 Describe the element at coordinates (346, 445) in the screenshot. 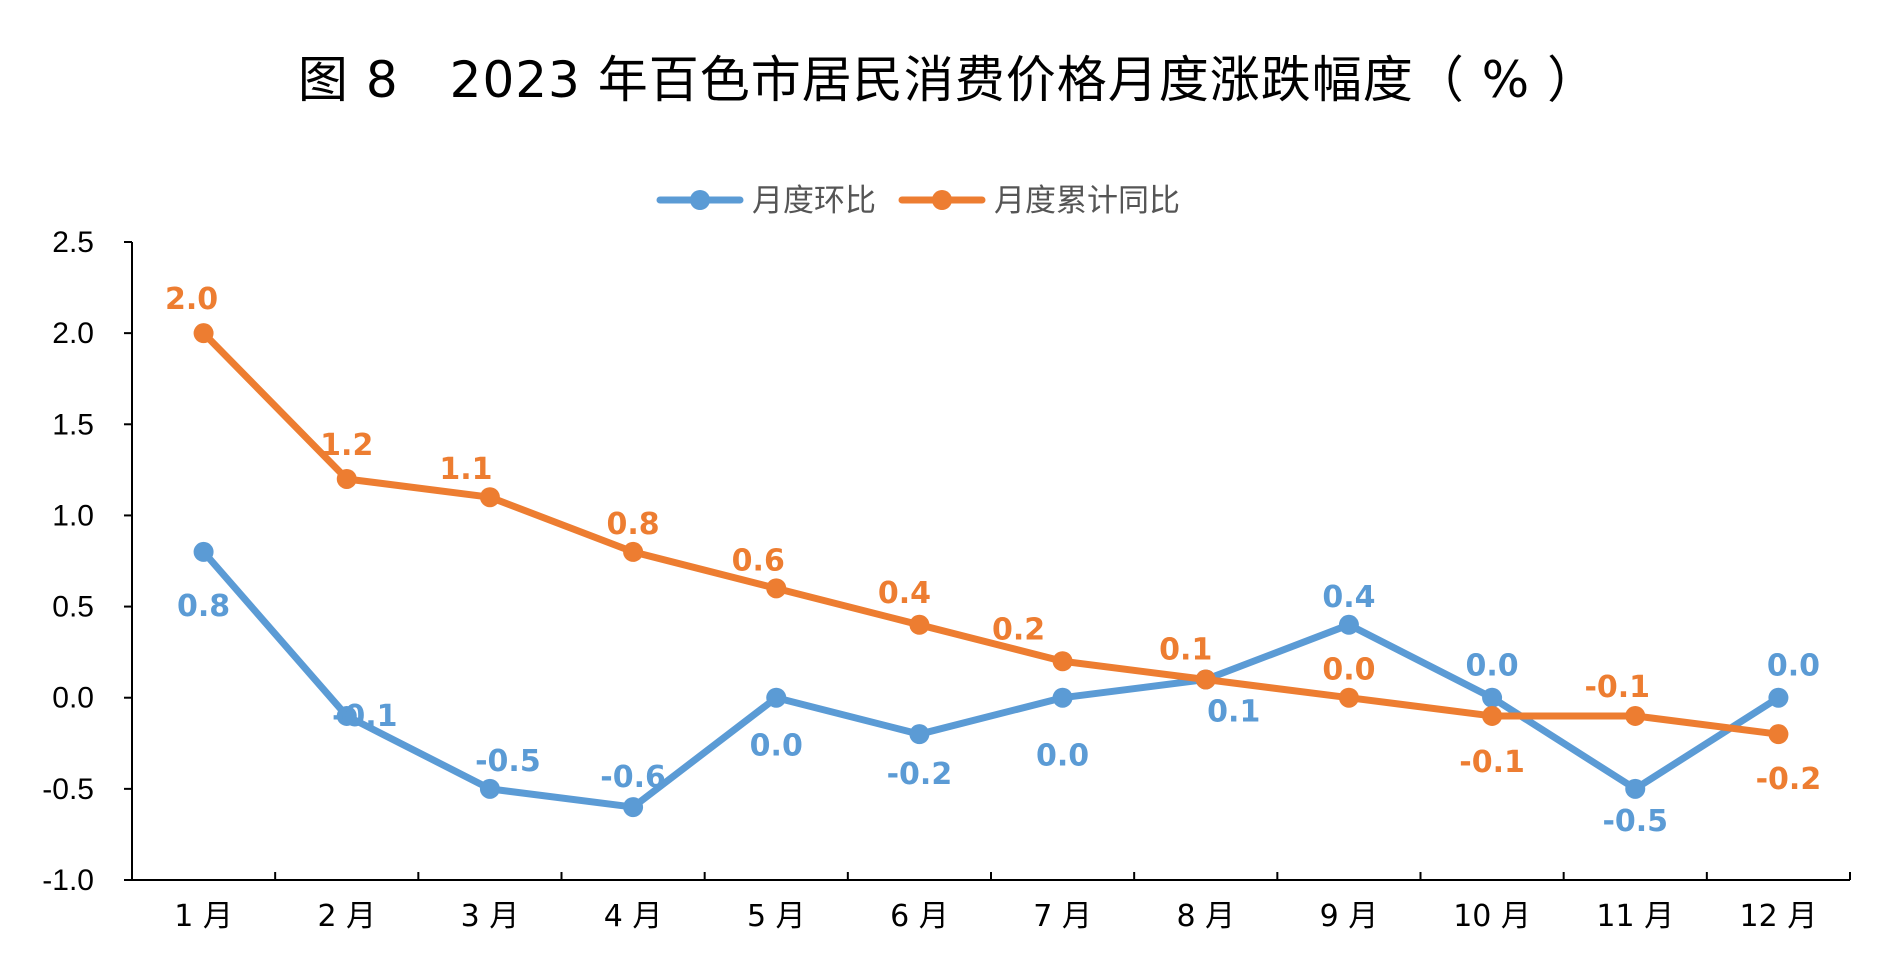

I see `data-label: 1.2` at that location.